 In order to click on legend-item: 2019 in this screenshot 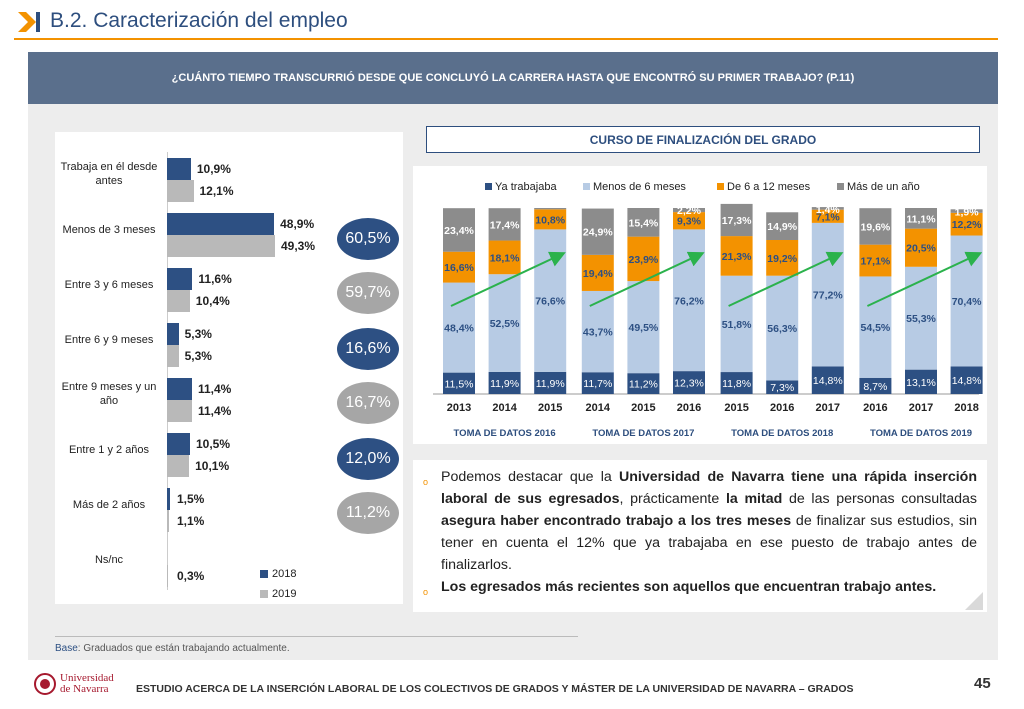, I will do `click(278, 594)`.